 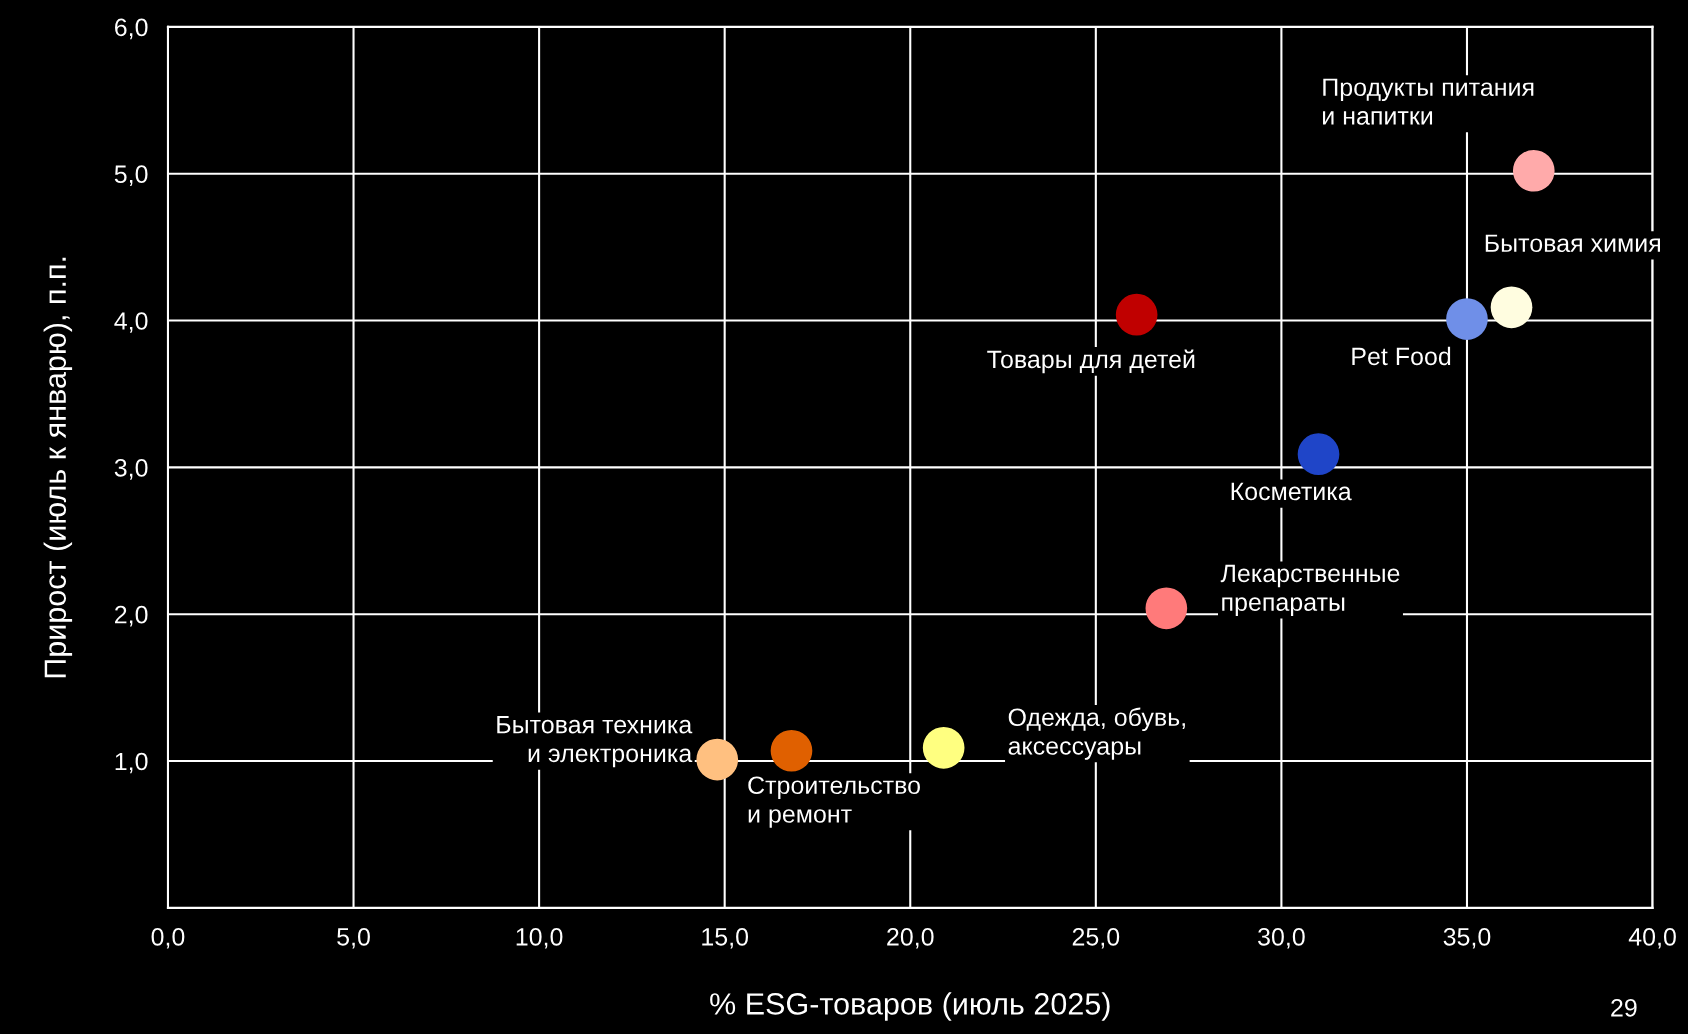 What do you see at coordinates (725, 938) in the screenshot?
I see `x-tick-label: 15,0` at bounding box center [725, 938].